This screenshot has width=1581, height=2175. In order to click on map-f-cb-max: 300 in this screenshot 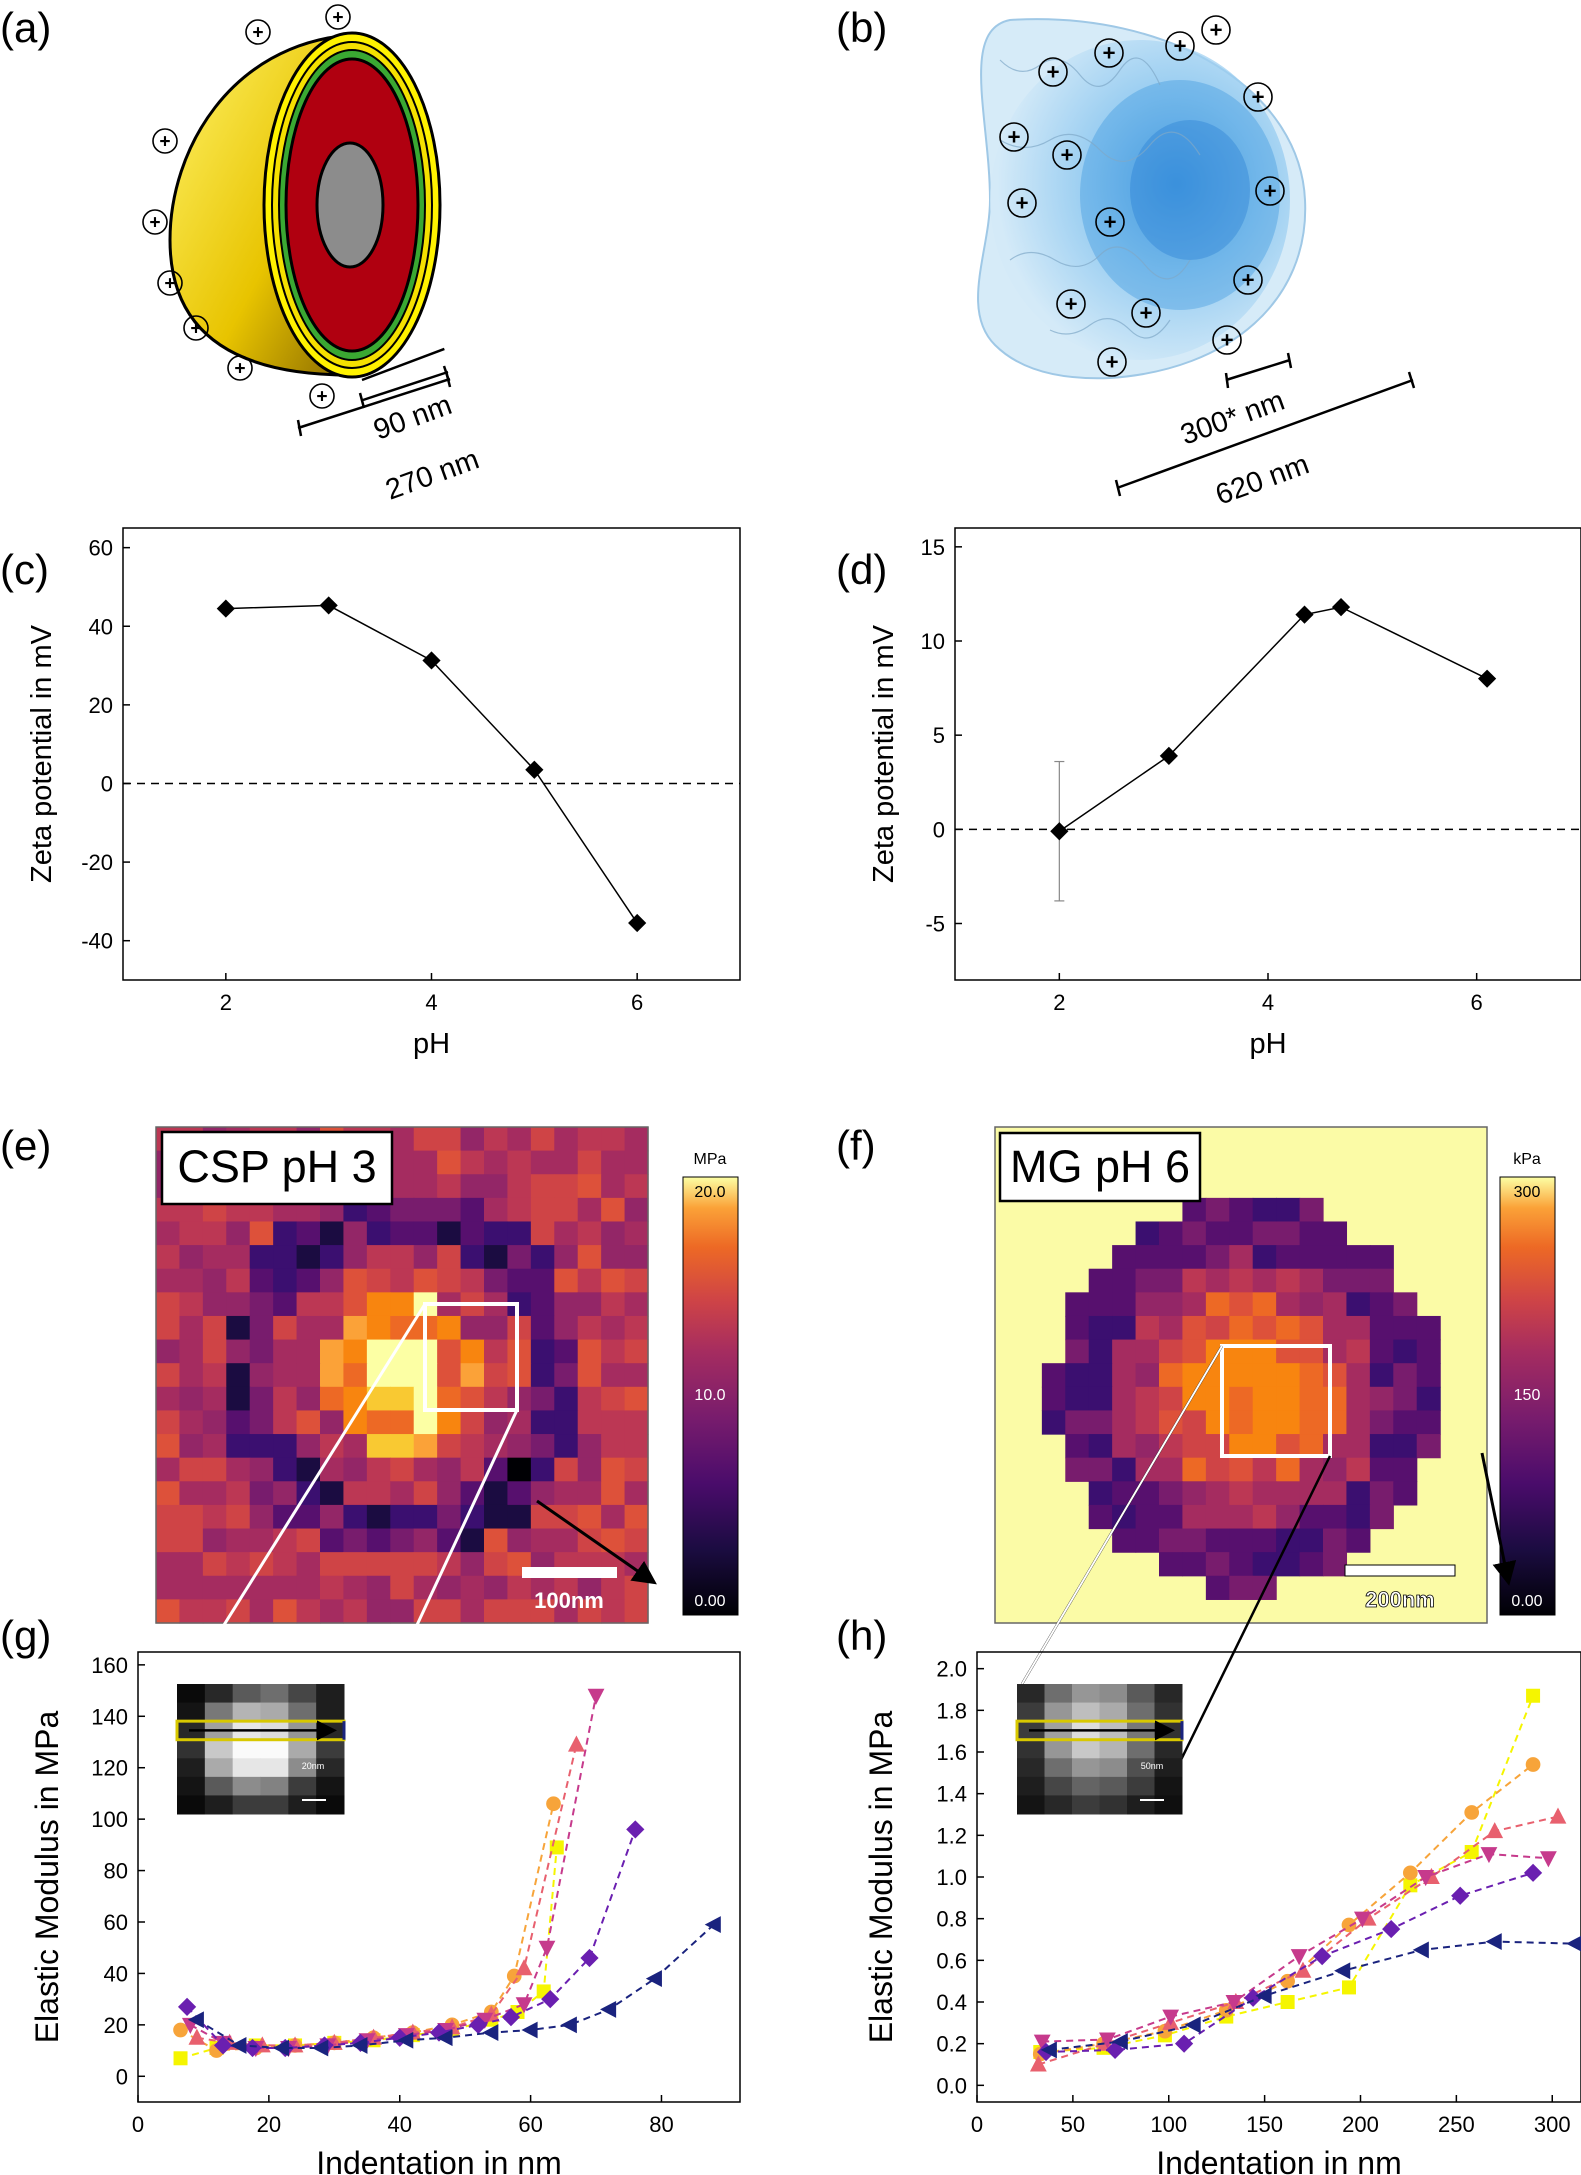, I will do `click(1527, 1192)`.